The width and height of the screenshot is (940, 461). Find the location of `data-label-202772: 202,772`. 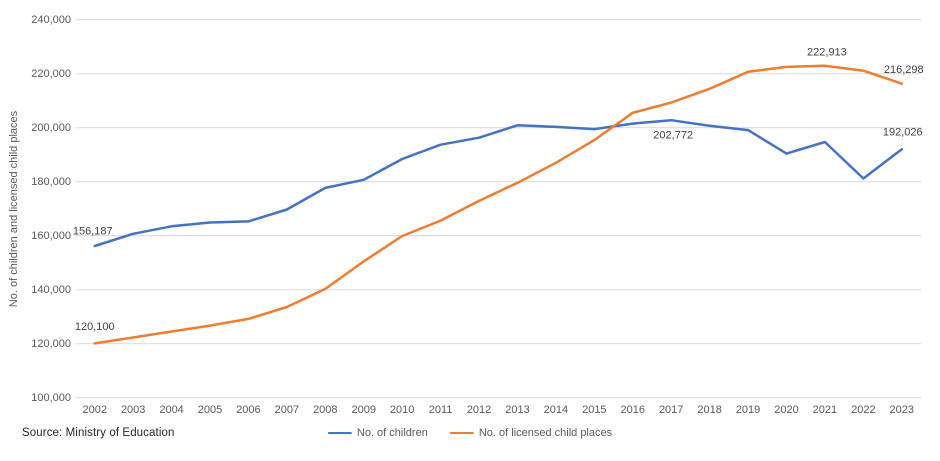

data-label-202772: 202,772 is located at coordinates (673, 136).